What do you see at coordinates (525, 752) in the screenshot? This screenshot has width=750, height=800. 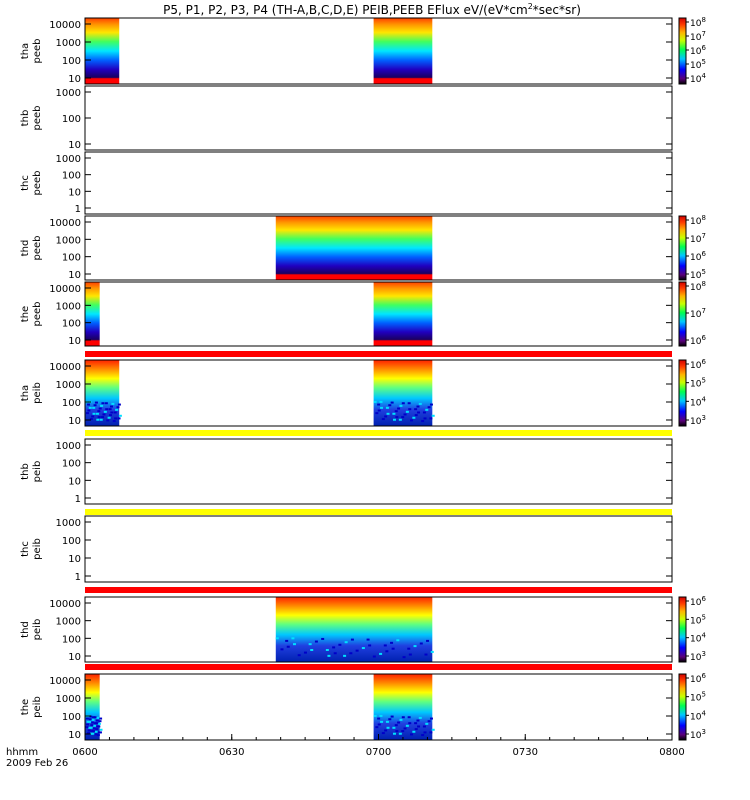 I see `x-tick-label: 0730` at bounding box center [525, 752].